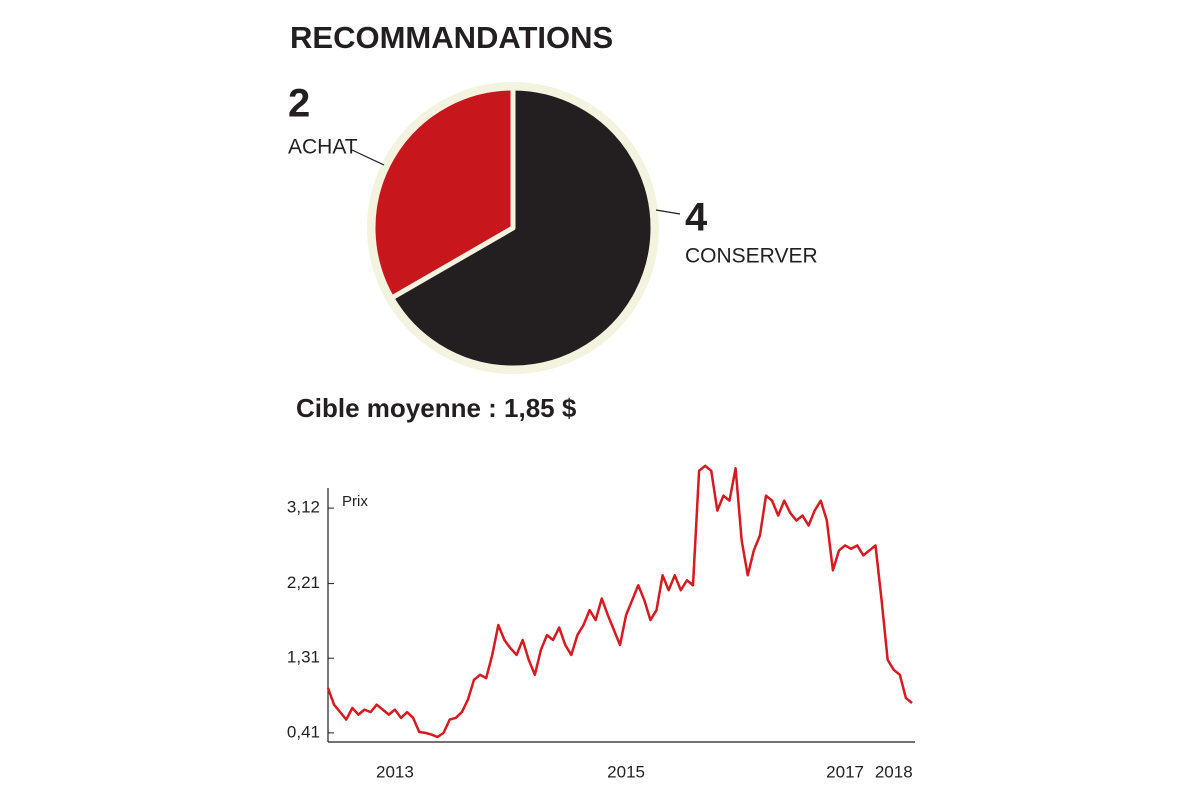 This screenshot has height=800, width=1200. Describe the element at coordinates (845, 771) in the screenshot. I see `x-tick-label: 2017` at that location.